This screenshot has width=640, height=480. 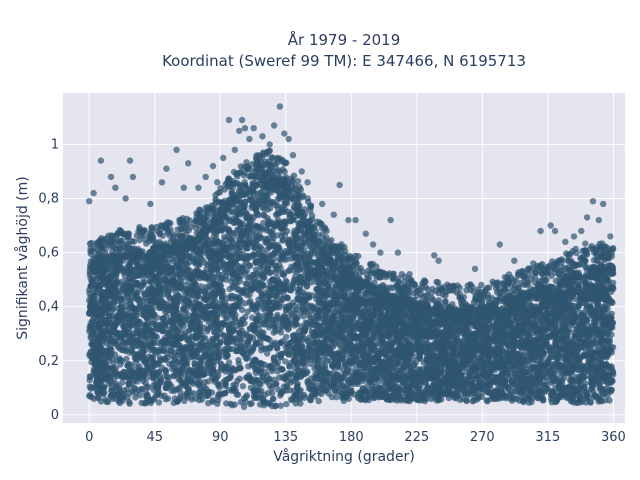 I want to click on chart-title: År 1979 - 2019, so click(x=344, y=39).